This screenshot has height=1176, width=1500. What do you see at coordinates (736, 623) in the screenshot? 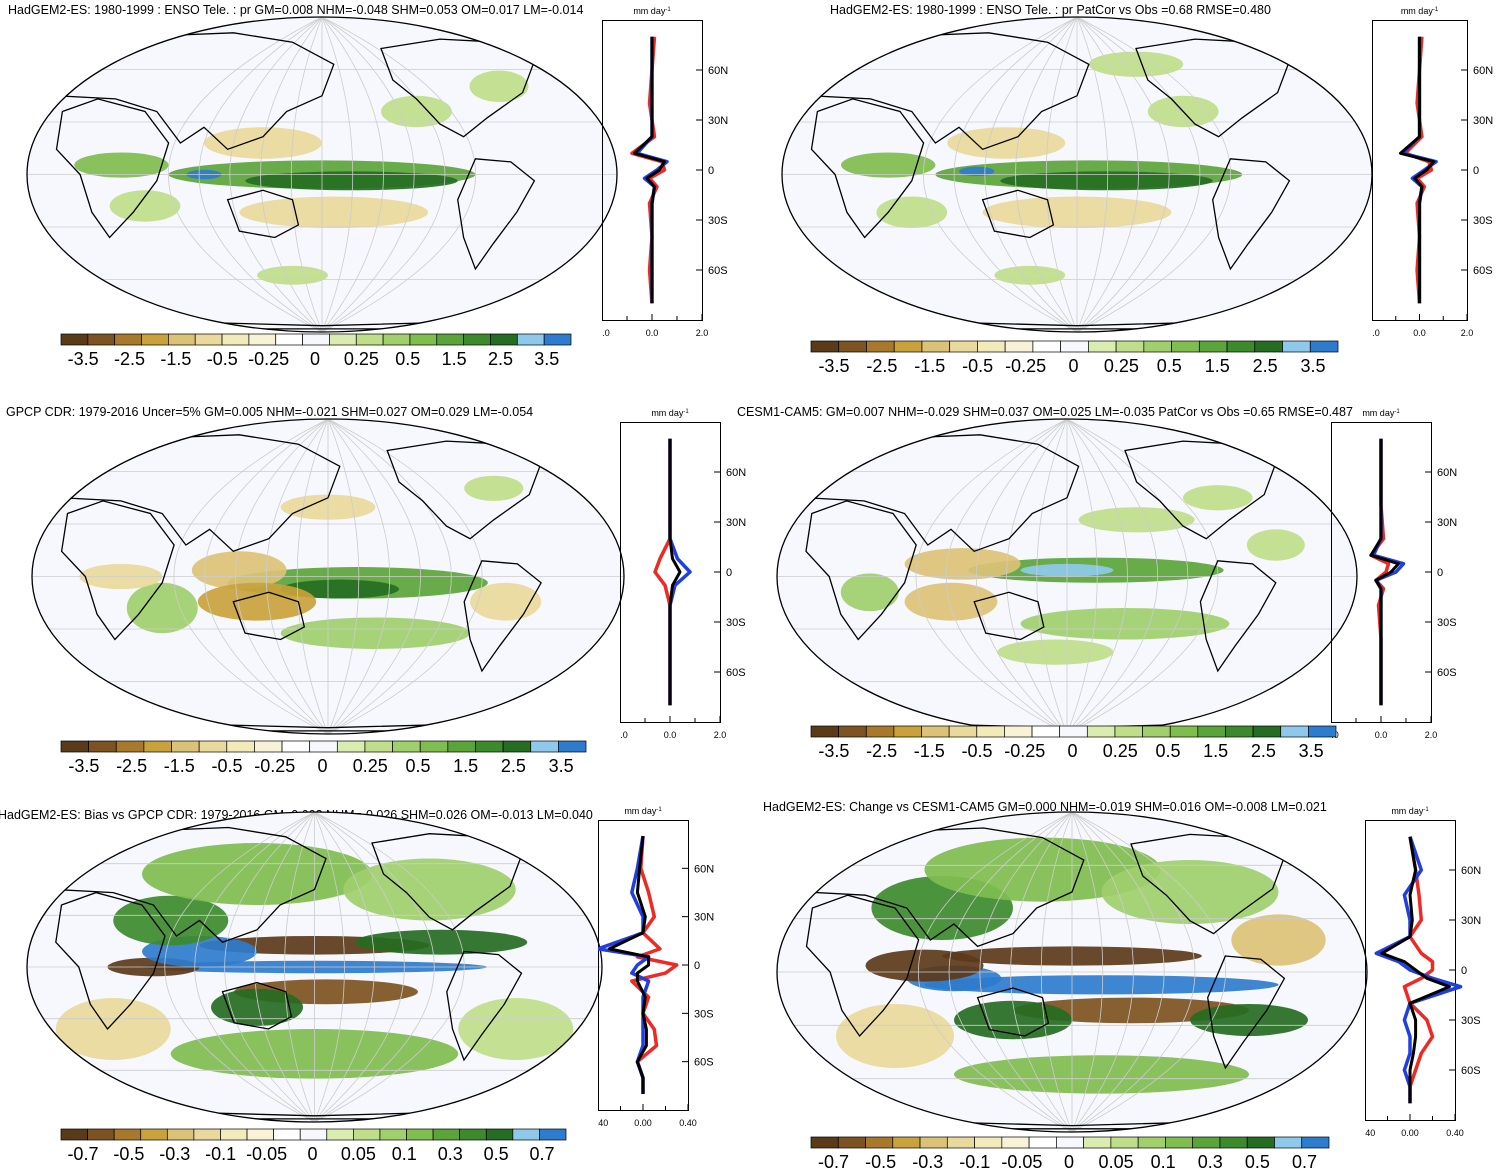
I see `y-tick-label: 30S` at bounding box center [736, 623].